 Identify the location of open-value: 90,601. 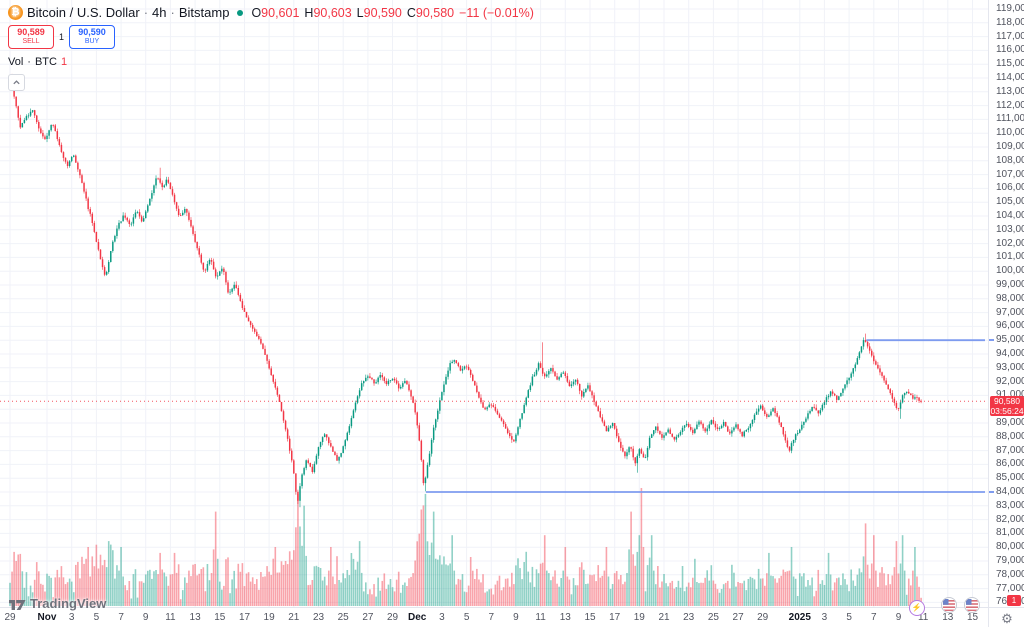
(280, 12).